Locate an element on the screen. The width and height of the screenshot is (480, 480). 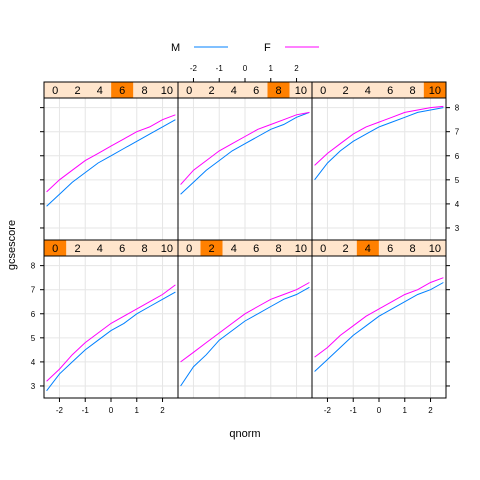
y-tick-label-right: 3 is located at coordinates (457, 228).